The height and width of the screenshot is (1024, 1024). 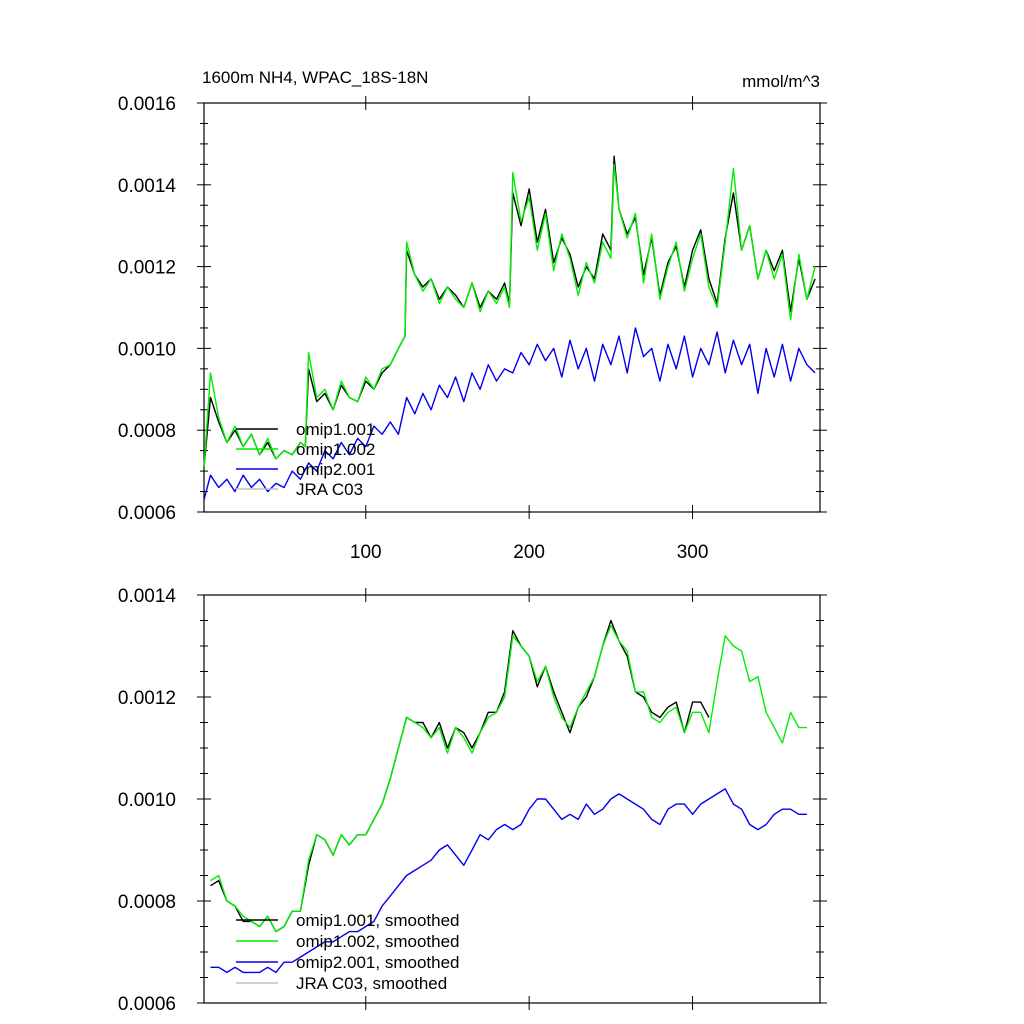 I want to click on top-y-tick-labels: 0.0006 0.0008 0.0010 0.0012 0.0014 0.0016, so click(x=147, y=309).